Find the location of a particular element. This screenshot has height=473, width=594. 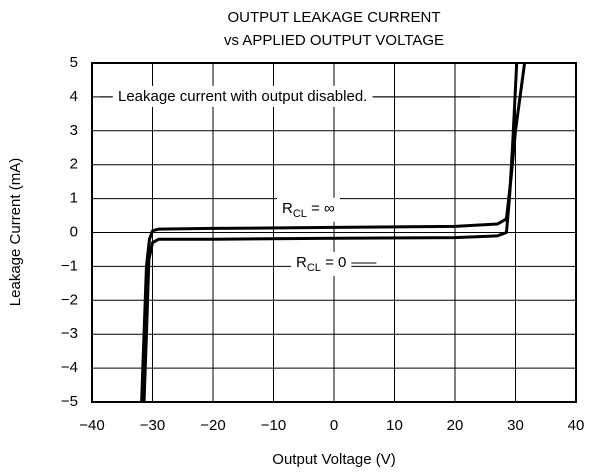

x-tick-label: −40 is located at coordinates (91, 425).